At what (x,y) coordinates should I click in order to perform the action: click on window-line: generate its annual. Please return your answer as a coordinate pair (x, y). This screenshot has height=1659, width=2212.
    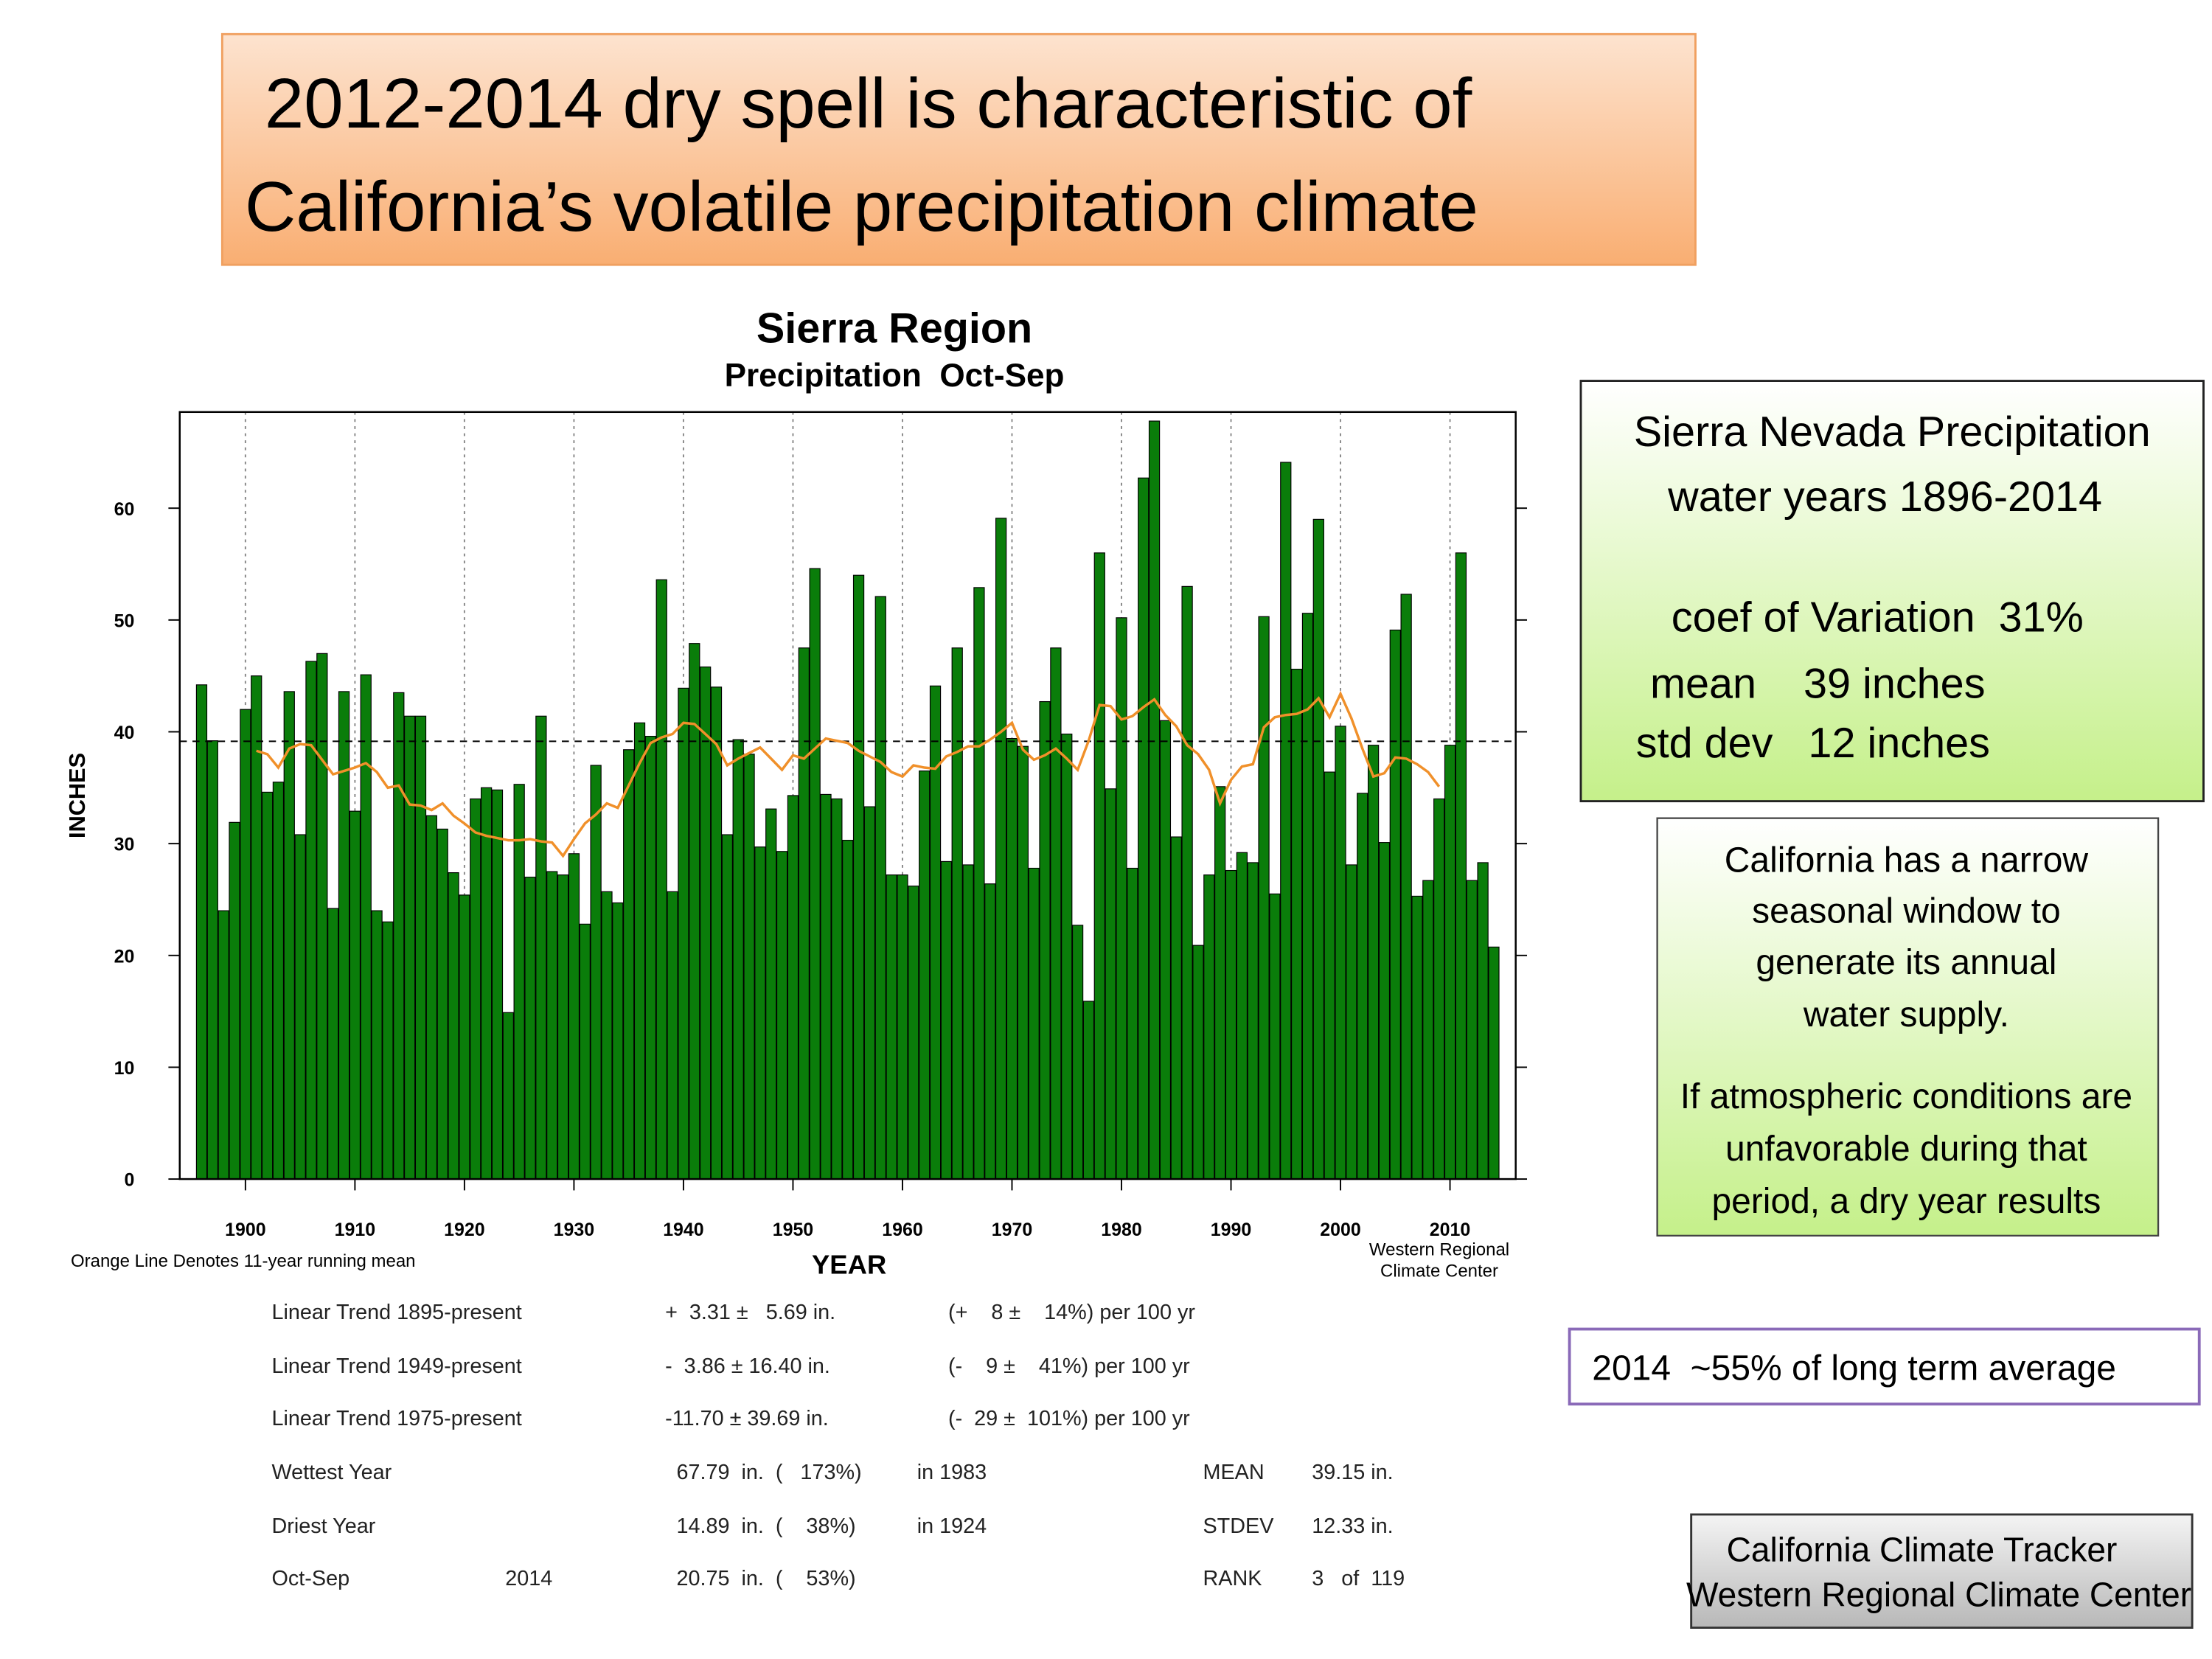
    Looking at the image, I should click on (1906, 962).